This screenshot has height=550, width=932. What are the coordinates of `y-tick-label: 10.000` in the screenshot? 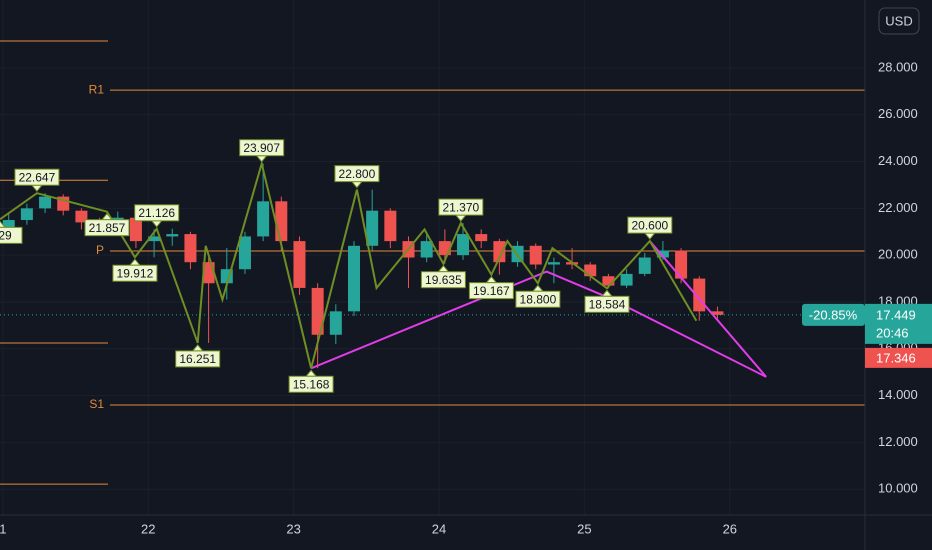 It's located at (898, 488).